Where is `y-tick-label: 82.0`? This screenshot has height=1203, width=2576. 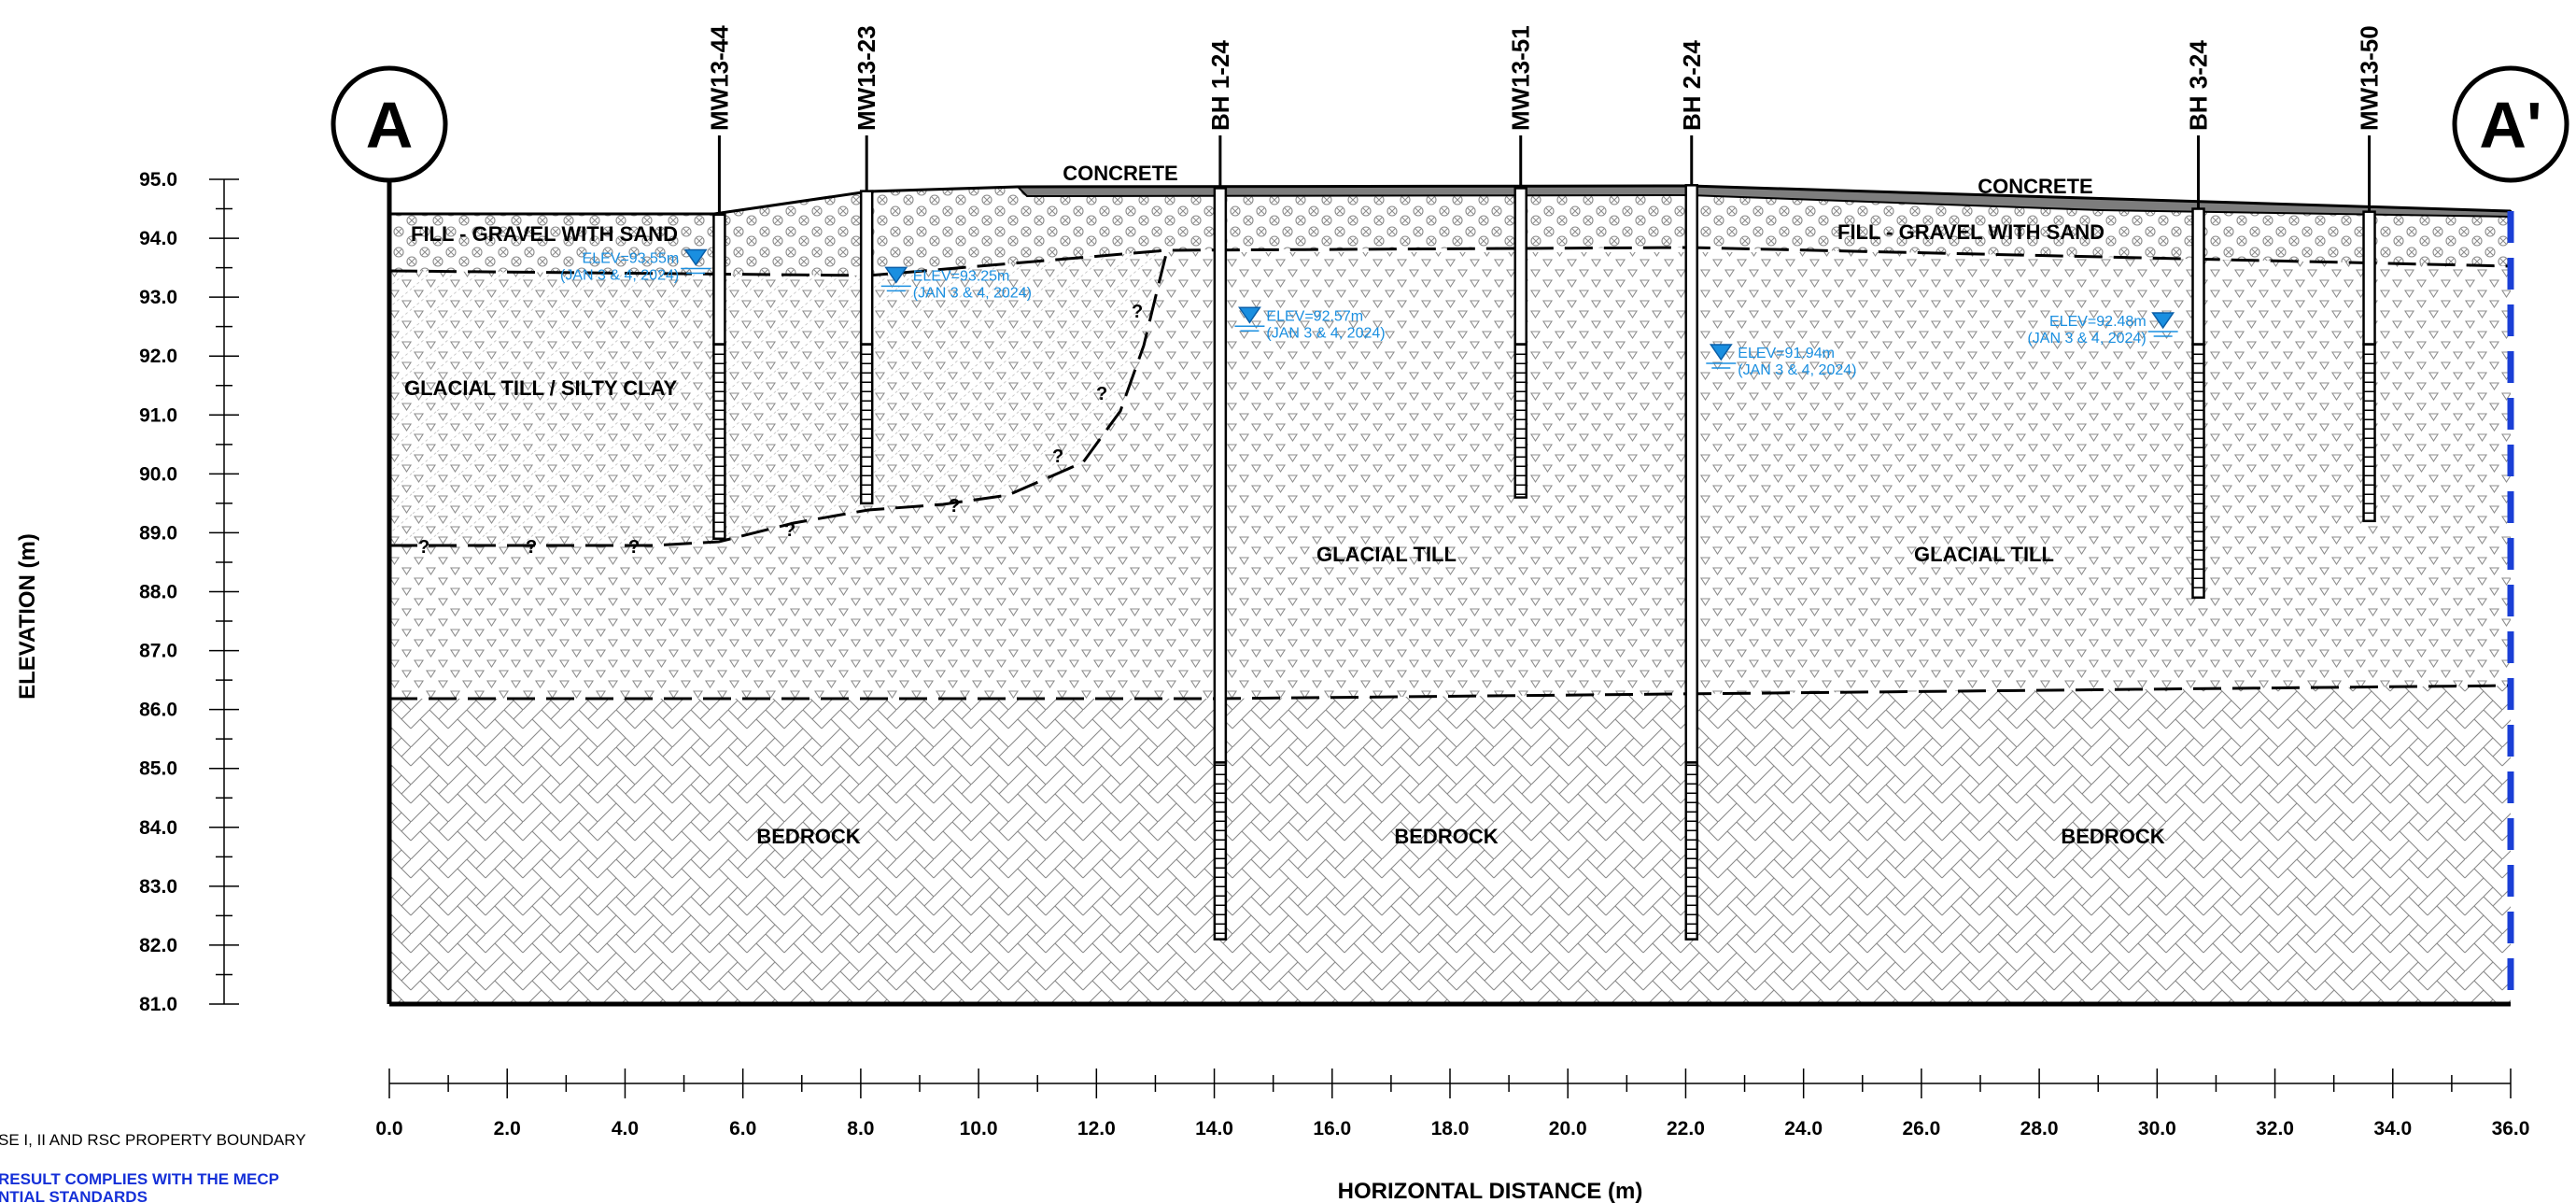
y-tick-label: 82.0 is located at coordinates (158, 945).